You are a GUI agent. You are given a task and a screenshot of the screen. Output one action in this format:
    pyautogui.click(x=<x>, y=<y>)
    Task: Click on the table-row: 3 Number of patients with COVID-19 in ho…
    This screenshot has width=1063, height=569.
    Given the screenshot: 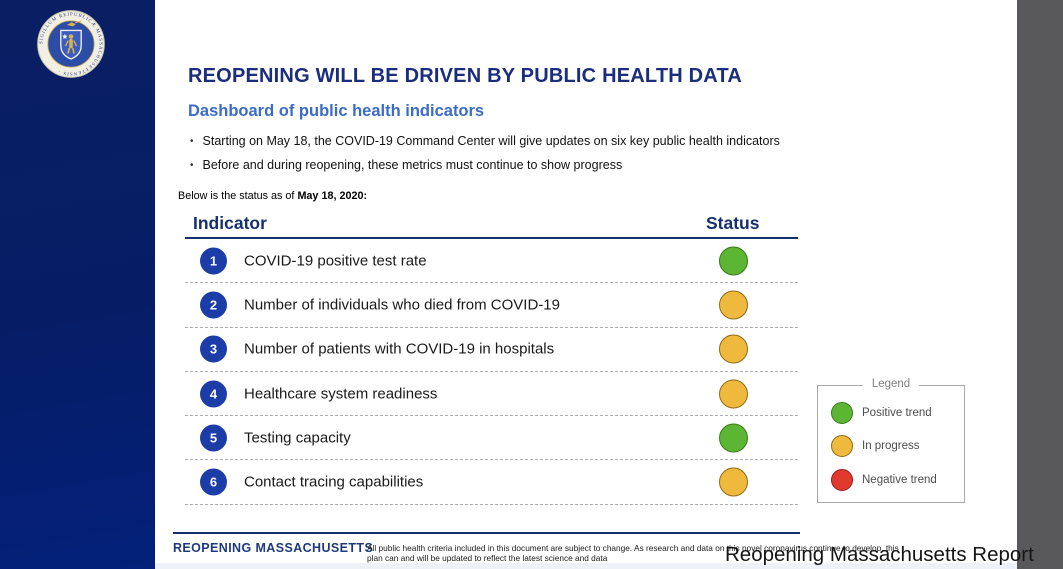 What is the action you would take?
    pyautogui.click(x=491, y=350)
    